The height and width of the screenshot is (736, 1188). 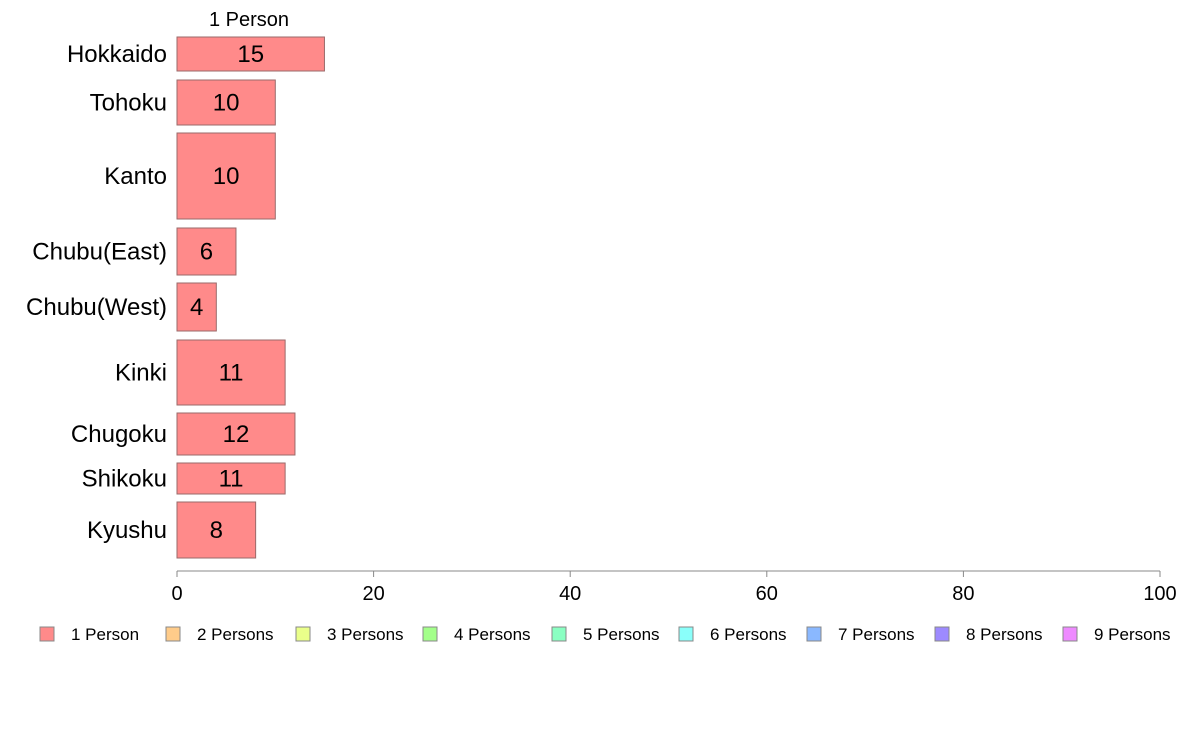 What do you see at coordinates (249, 20) in the screenshot?
I see `series-header: 1 Person` at bounding box center [249, 20].